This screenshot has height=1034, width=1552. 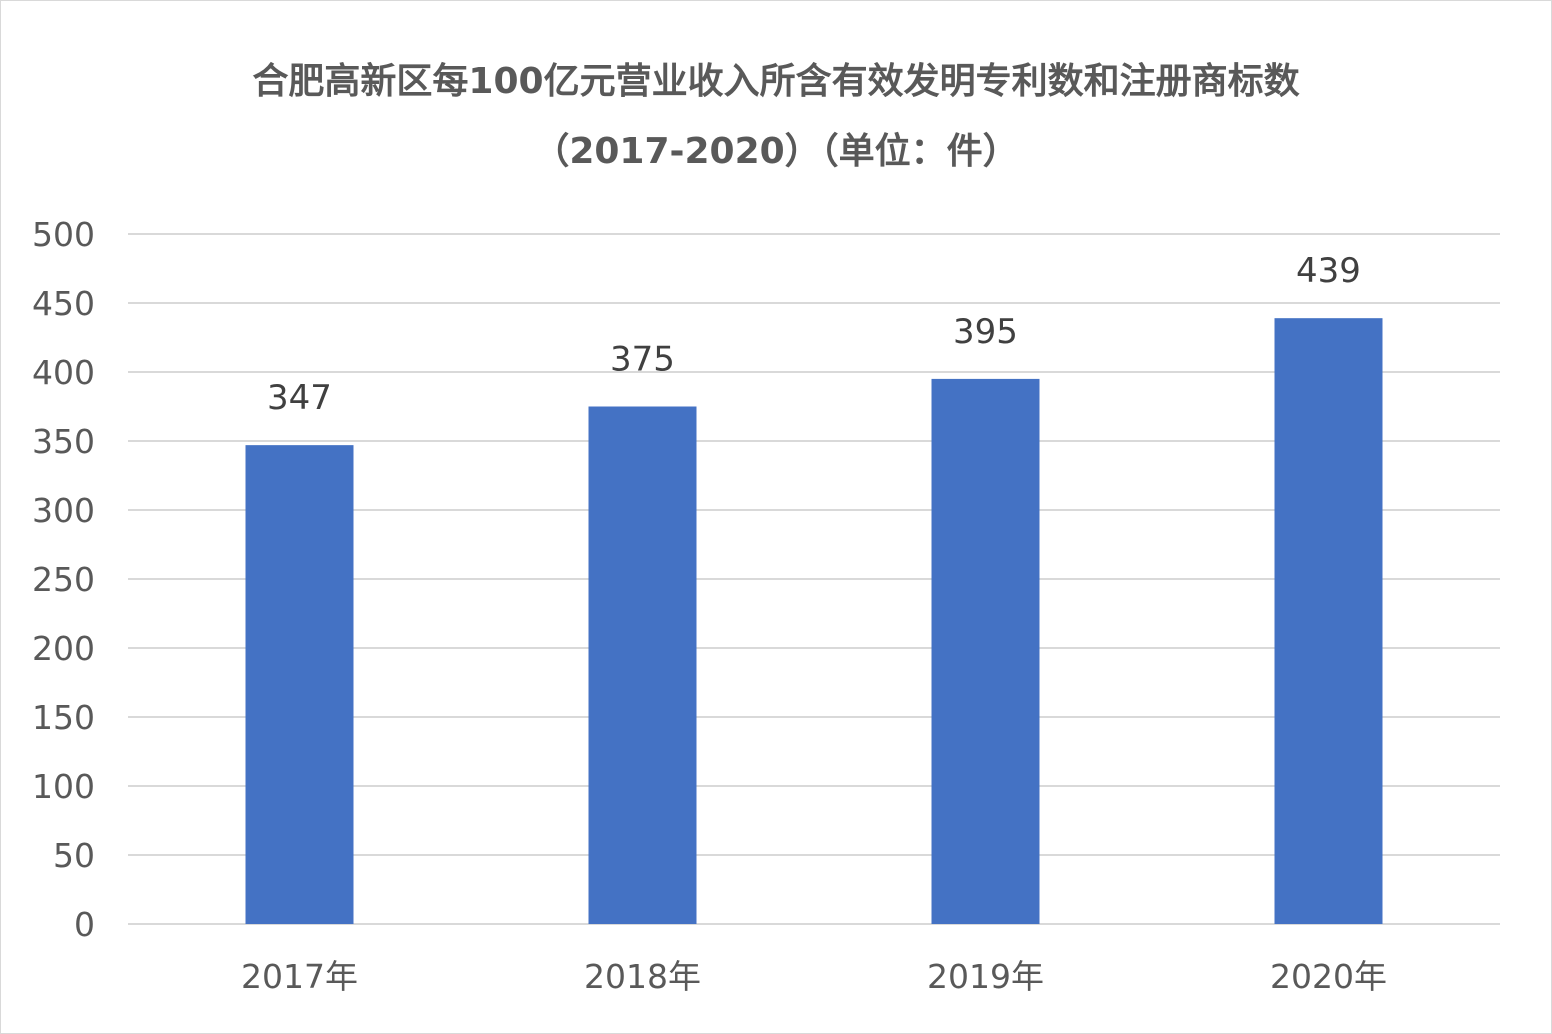 What do you see at coordinates (63, 717) in the screenshot?
I see `y-tick-label: 150` at bounding box center [63, 717].